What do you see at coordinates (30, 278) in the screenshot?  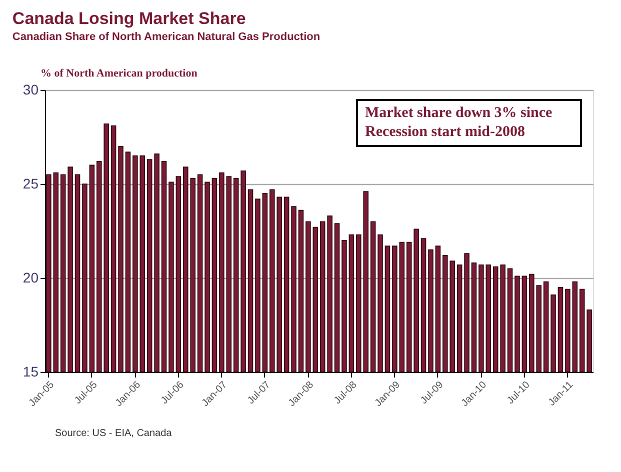 I see `y-tick-label: 20` at bounding box center [30, 278].